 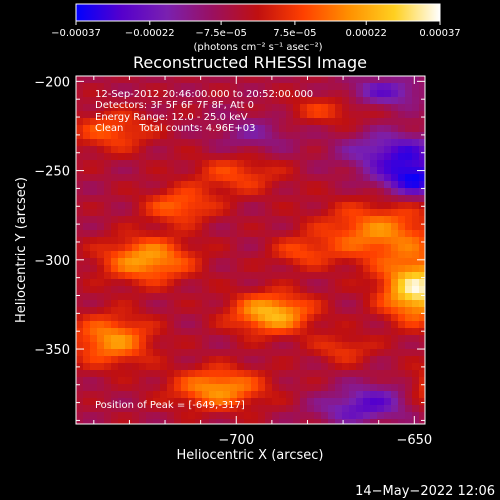 What do you see at coordinates (258, 12) in the screenshot?
I see `colorbar` at bounding box center [258, 12].